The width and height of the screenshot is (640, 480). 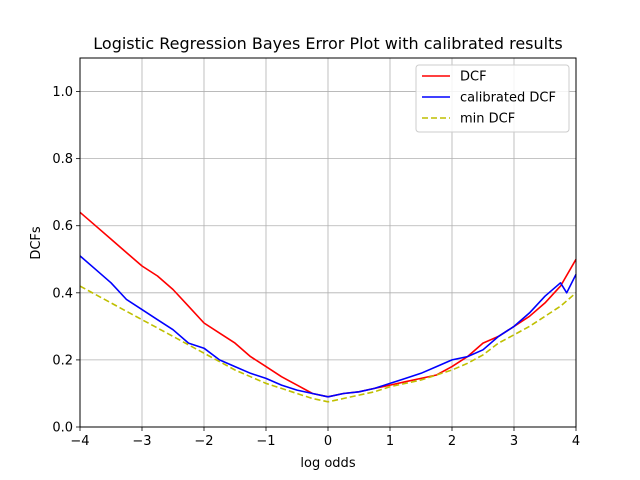 I want to click on legend: DCF calibrated DCF min DCF, so click(x=492, y=98).